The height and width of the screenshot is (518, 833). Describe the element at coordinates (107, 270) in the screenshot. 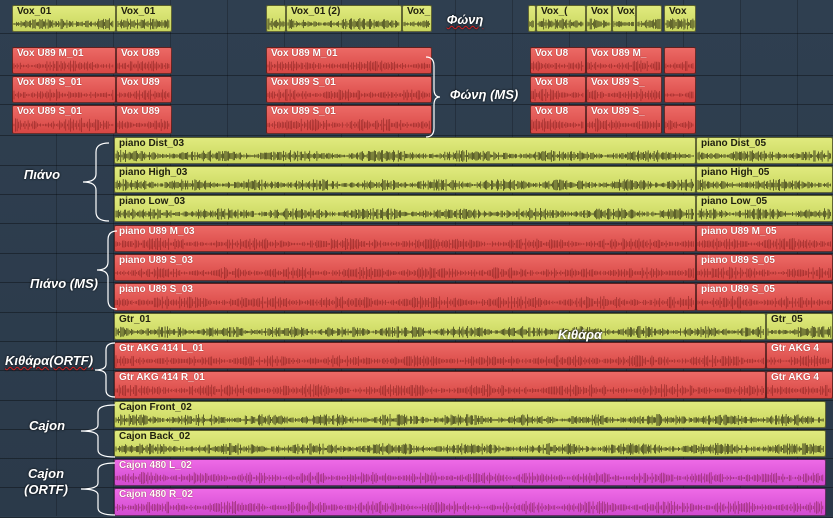

I see `brace-piano-ms` at that location.